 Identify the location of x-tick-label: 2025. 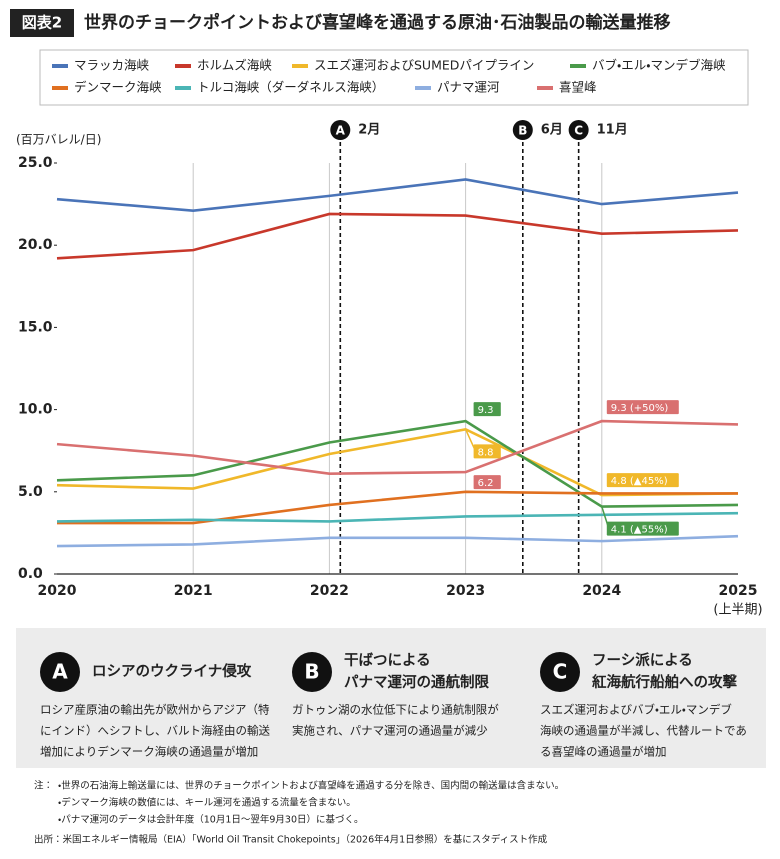
(738, 591).